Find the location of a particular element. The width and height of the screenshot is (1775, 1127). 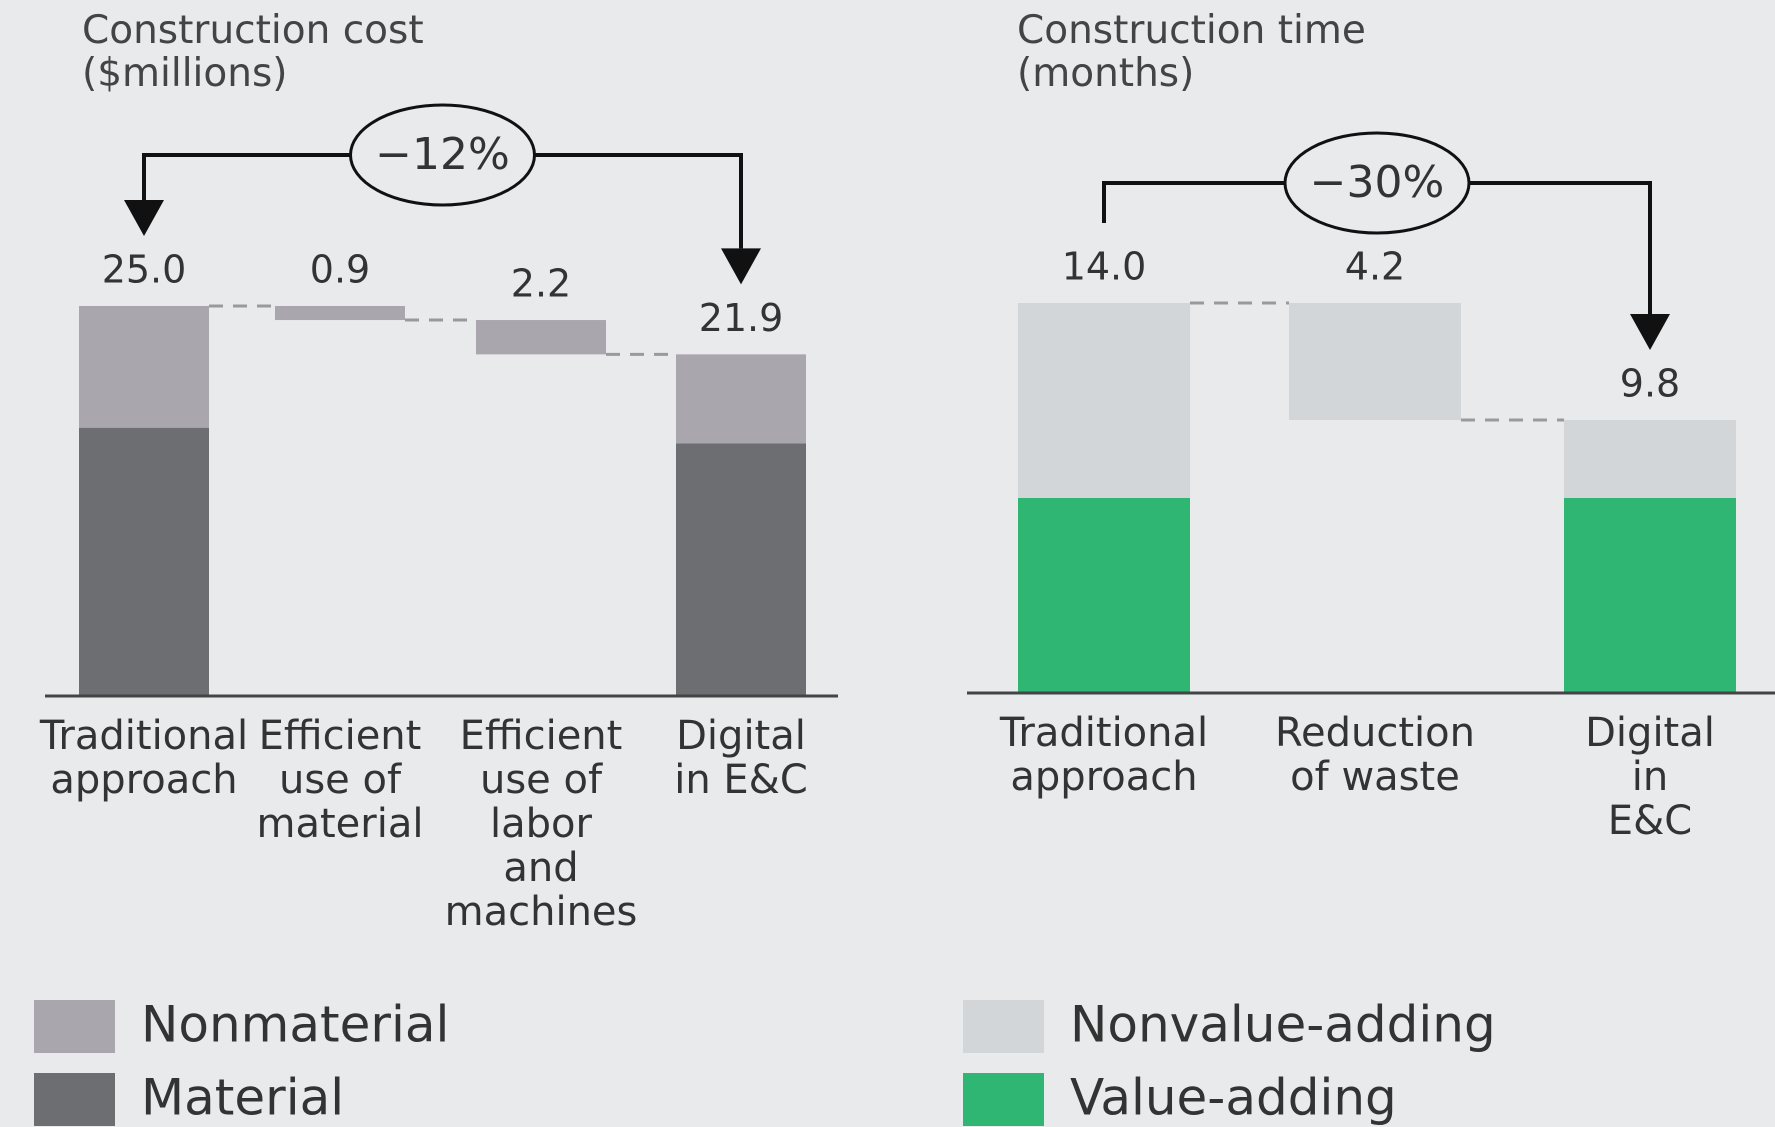

value-label: 0.9 is located at coordinates (340, 270).